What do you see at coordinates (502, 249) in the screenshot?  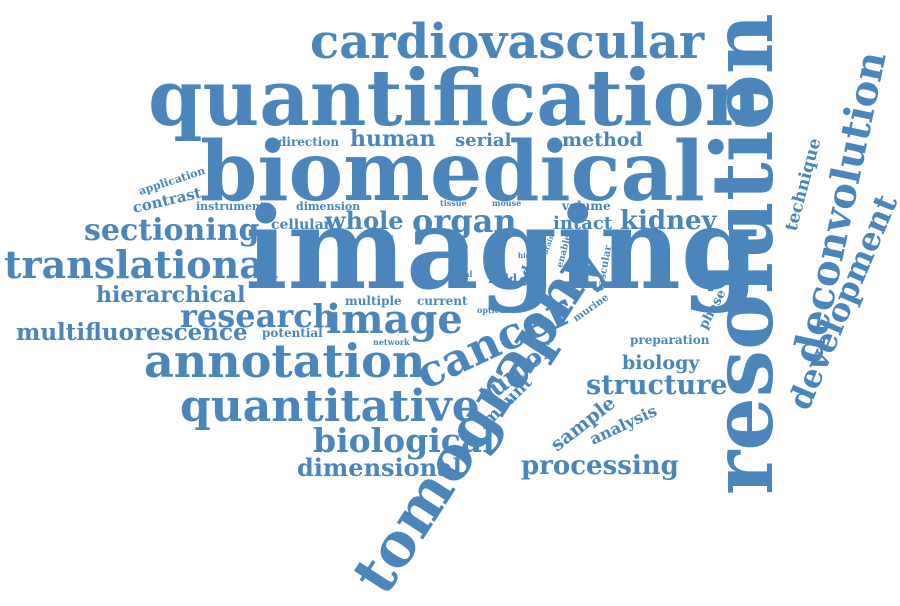 I see `word-imaging: imaging` at bounding box center [502, 249].